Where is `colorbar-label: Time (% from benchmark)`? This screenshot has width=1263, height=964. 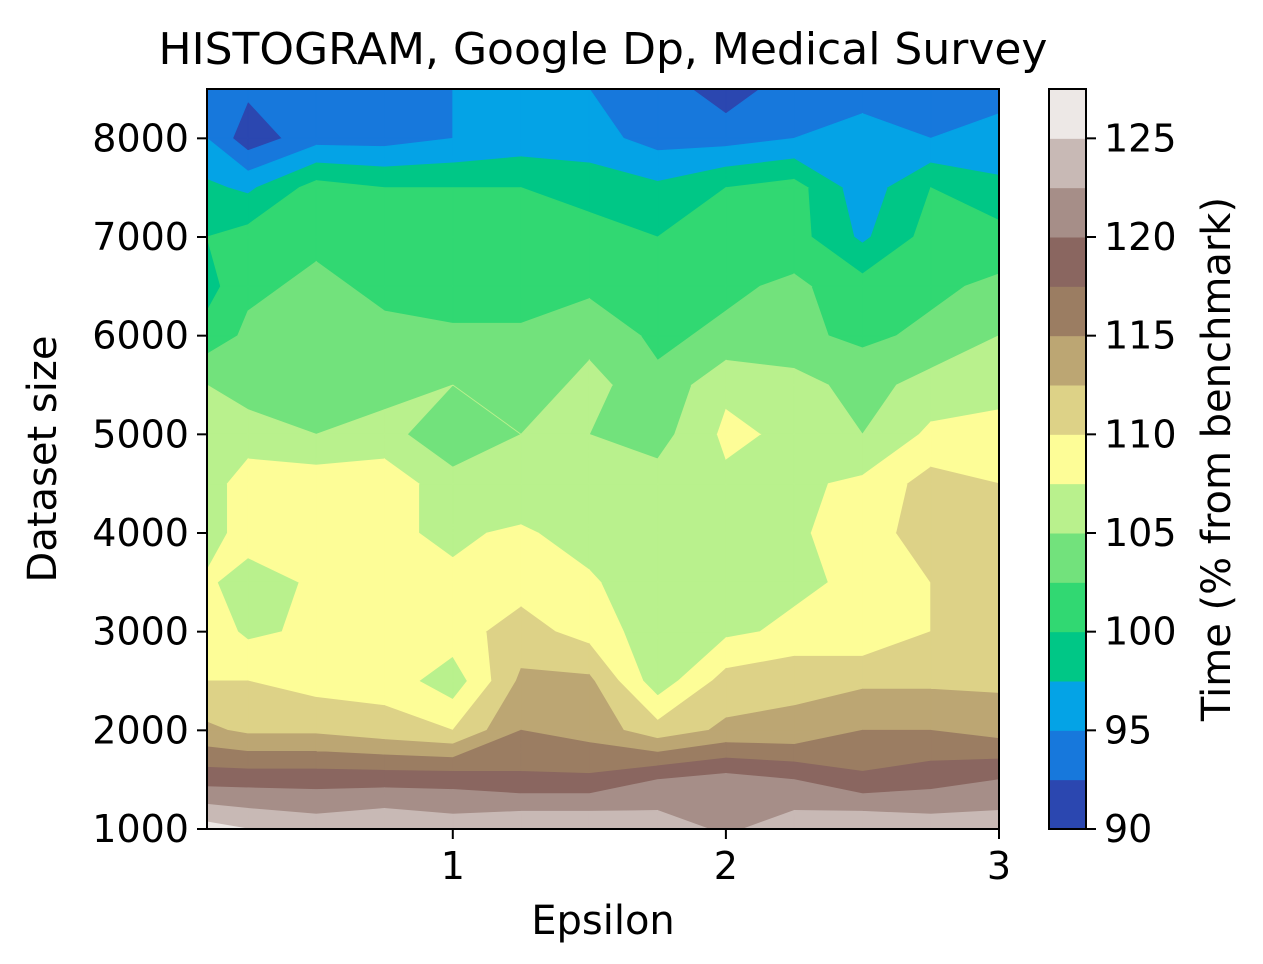
colorbar-label: Time (% from benchmark) is located at coordinates (1217, 459).